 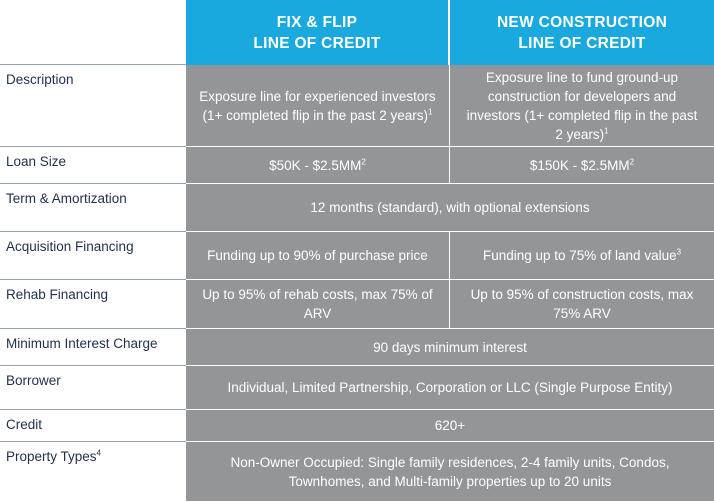 What do you see at coordinates (24, 424) in the screenshot?
I see `row-label-text: Credit` at bounding box center [24, 424].